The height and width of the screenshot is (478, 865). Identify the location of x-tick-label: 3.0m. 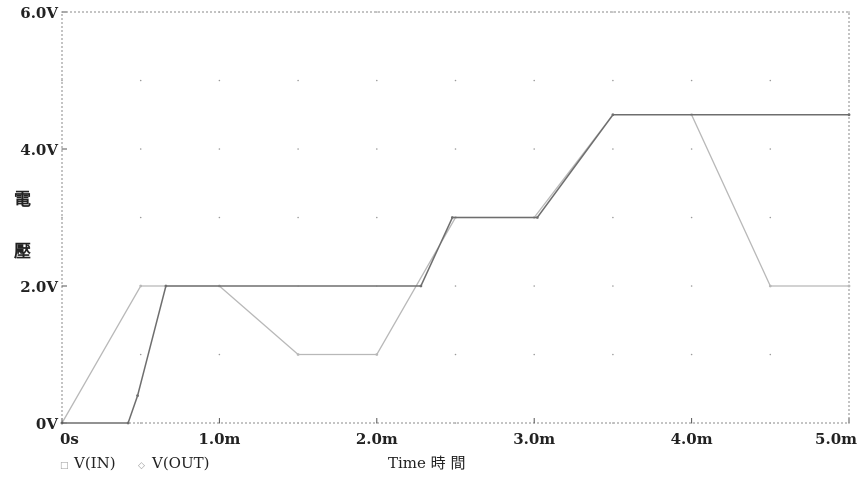
(534, 439).